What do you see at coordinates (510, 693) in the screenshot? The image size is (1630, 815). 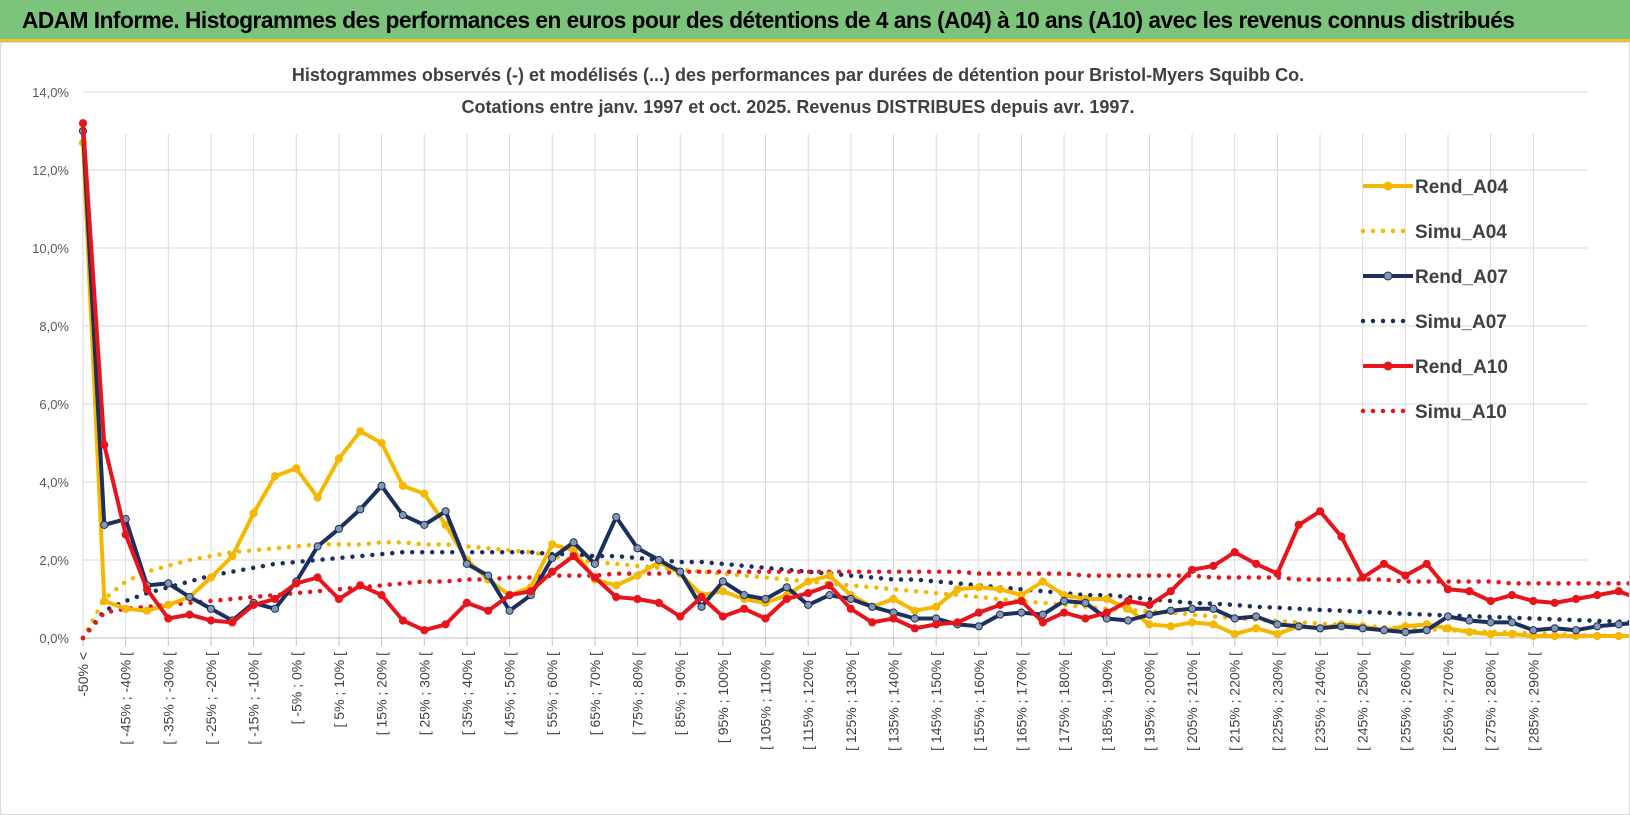 I see `x-tick-label: [ 45% ; 50% [` at bounding box center [510, 693].